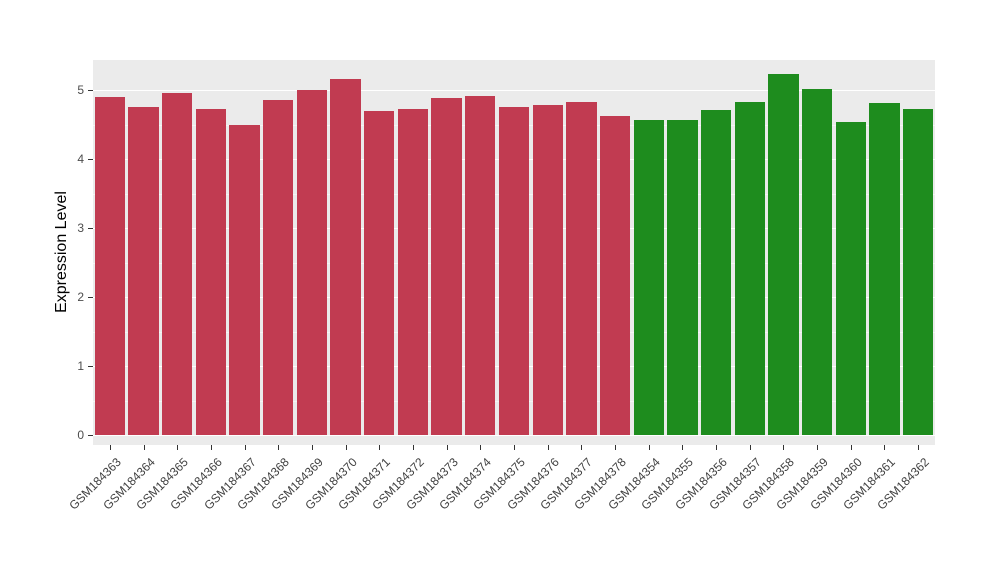 Image resolution: width=1000 pixels, height=580 pixels. I want to click on y-tick-label: 2, so click(80, 297).